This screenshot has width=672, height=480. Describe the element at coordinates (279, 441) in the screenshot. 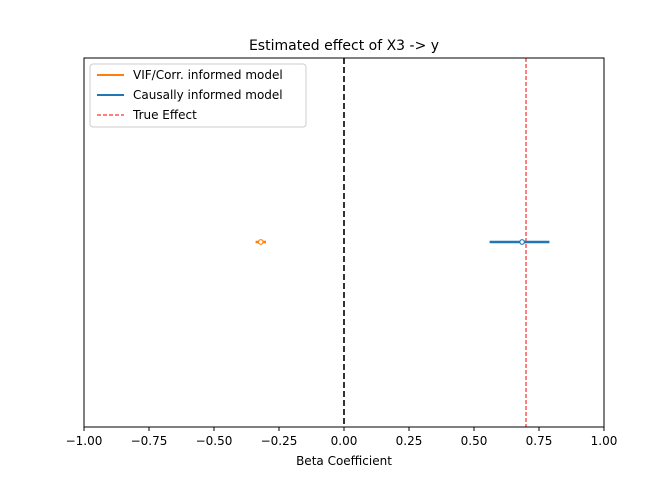

I see `x-tick-label: −0.25` at that location.